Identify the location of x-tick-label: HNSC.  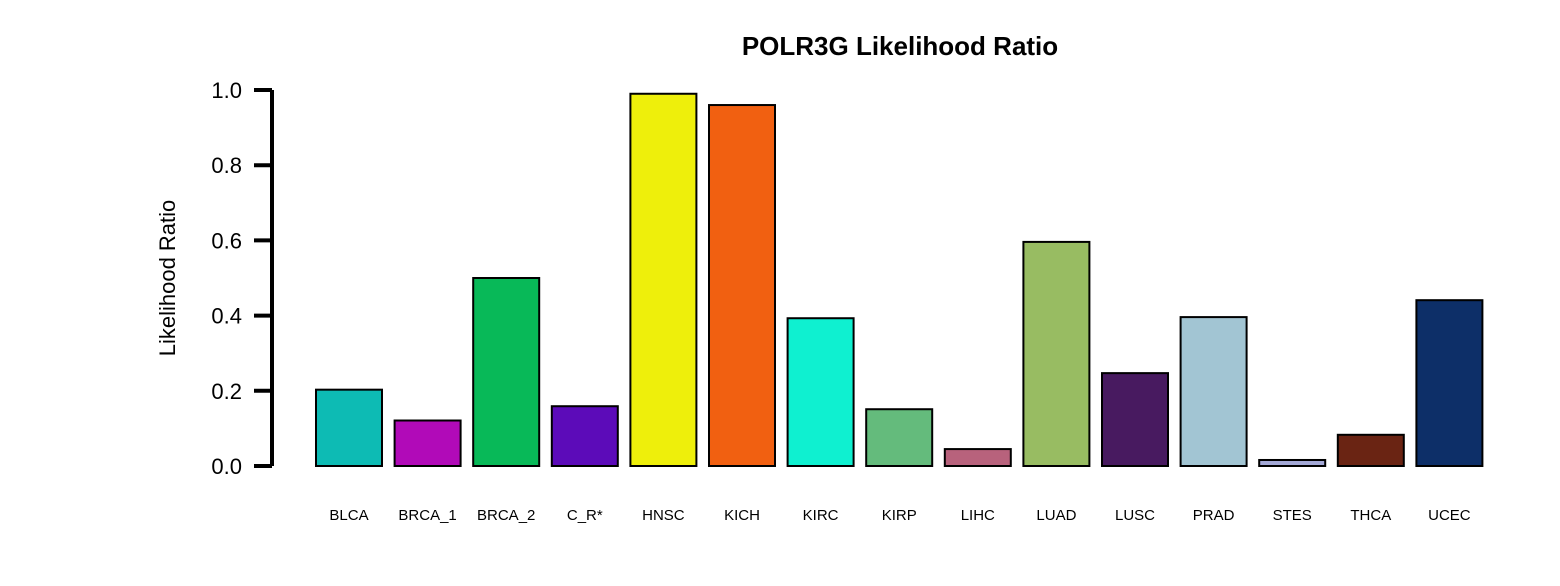
(663, 515).